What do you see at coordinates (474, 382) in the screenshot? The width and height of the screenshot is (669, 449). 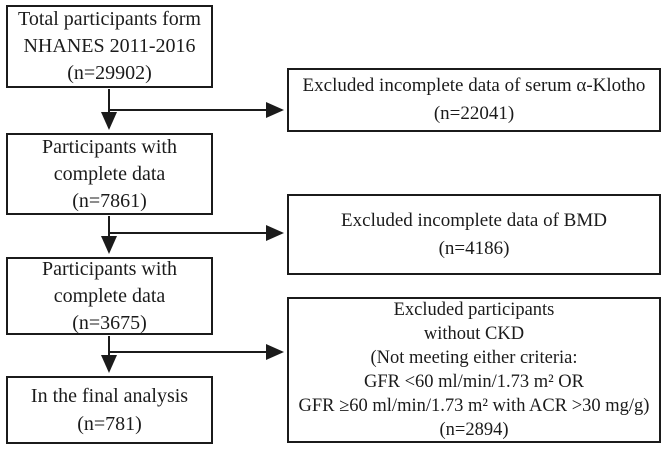 I see `box-text-line: GFR <60 ml/min/1.73 m² OR` at bounding box center [474, 382].